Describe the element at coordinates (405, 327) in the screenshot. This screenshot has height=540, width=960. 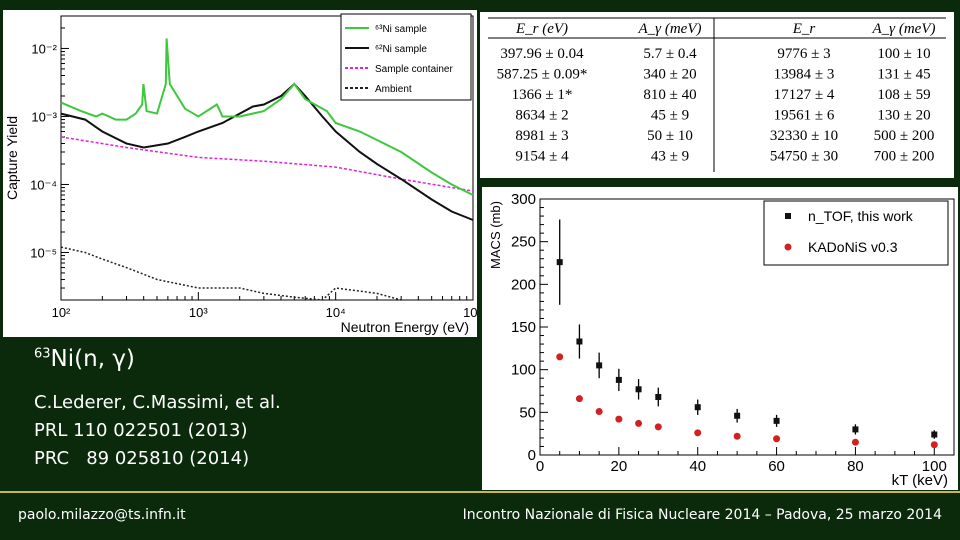
I see `x-axis-label: Neutron Energy (eV)` at that location.